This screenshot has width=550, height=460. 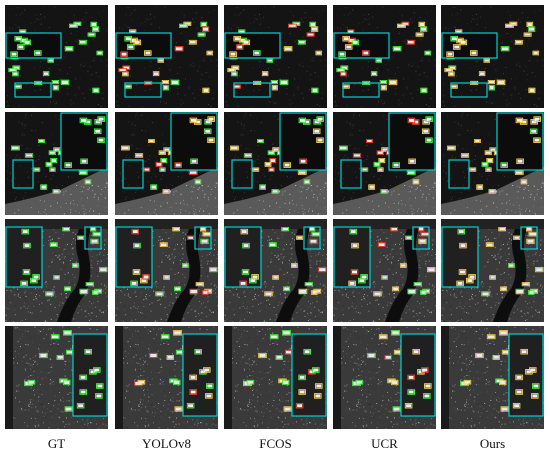 What do you see at coordinates (307, 122) in the screenshot?
I see `inset-ship-target` at bounding box center [307, 122].